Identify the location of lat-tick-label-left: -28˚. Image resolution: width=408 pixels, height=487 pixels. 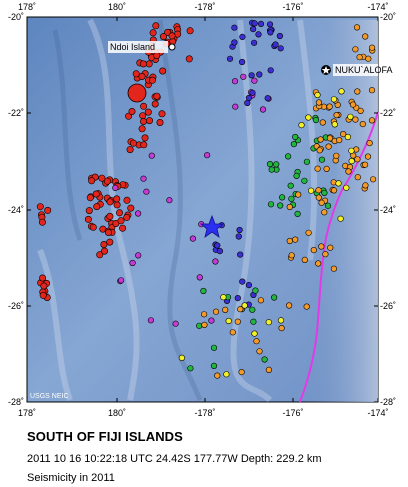
(16, 402).